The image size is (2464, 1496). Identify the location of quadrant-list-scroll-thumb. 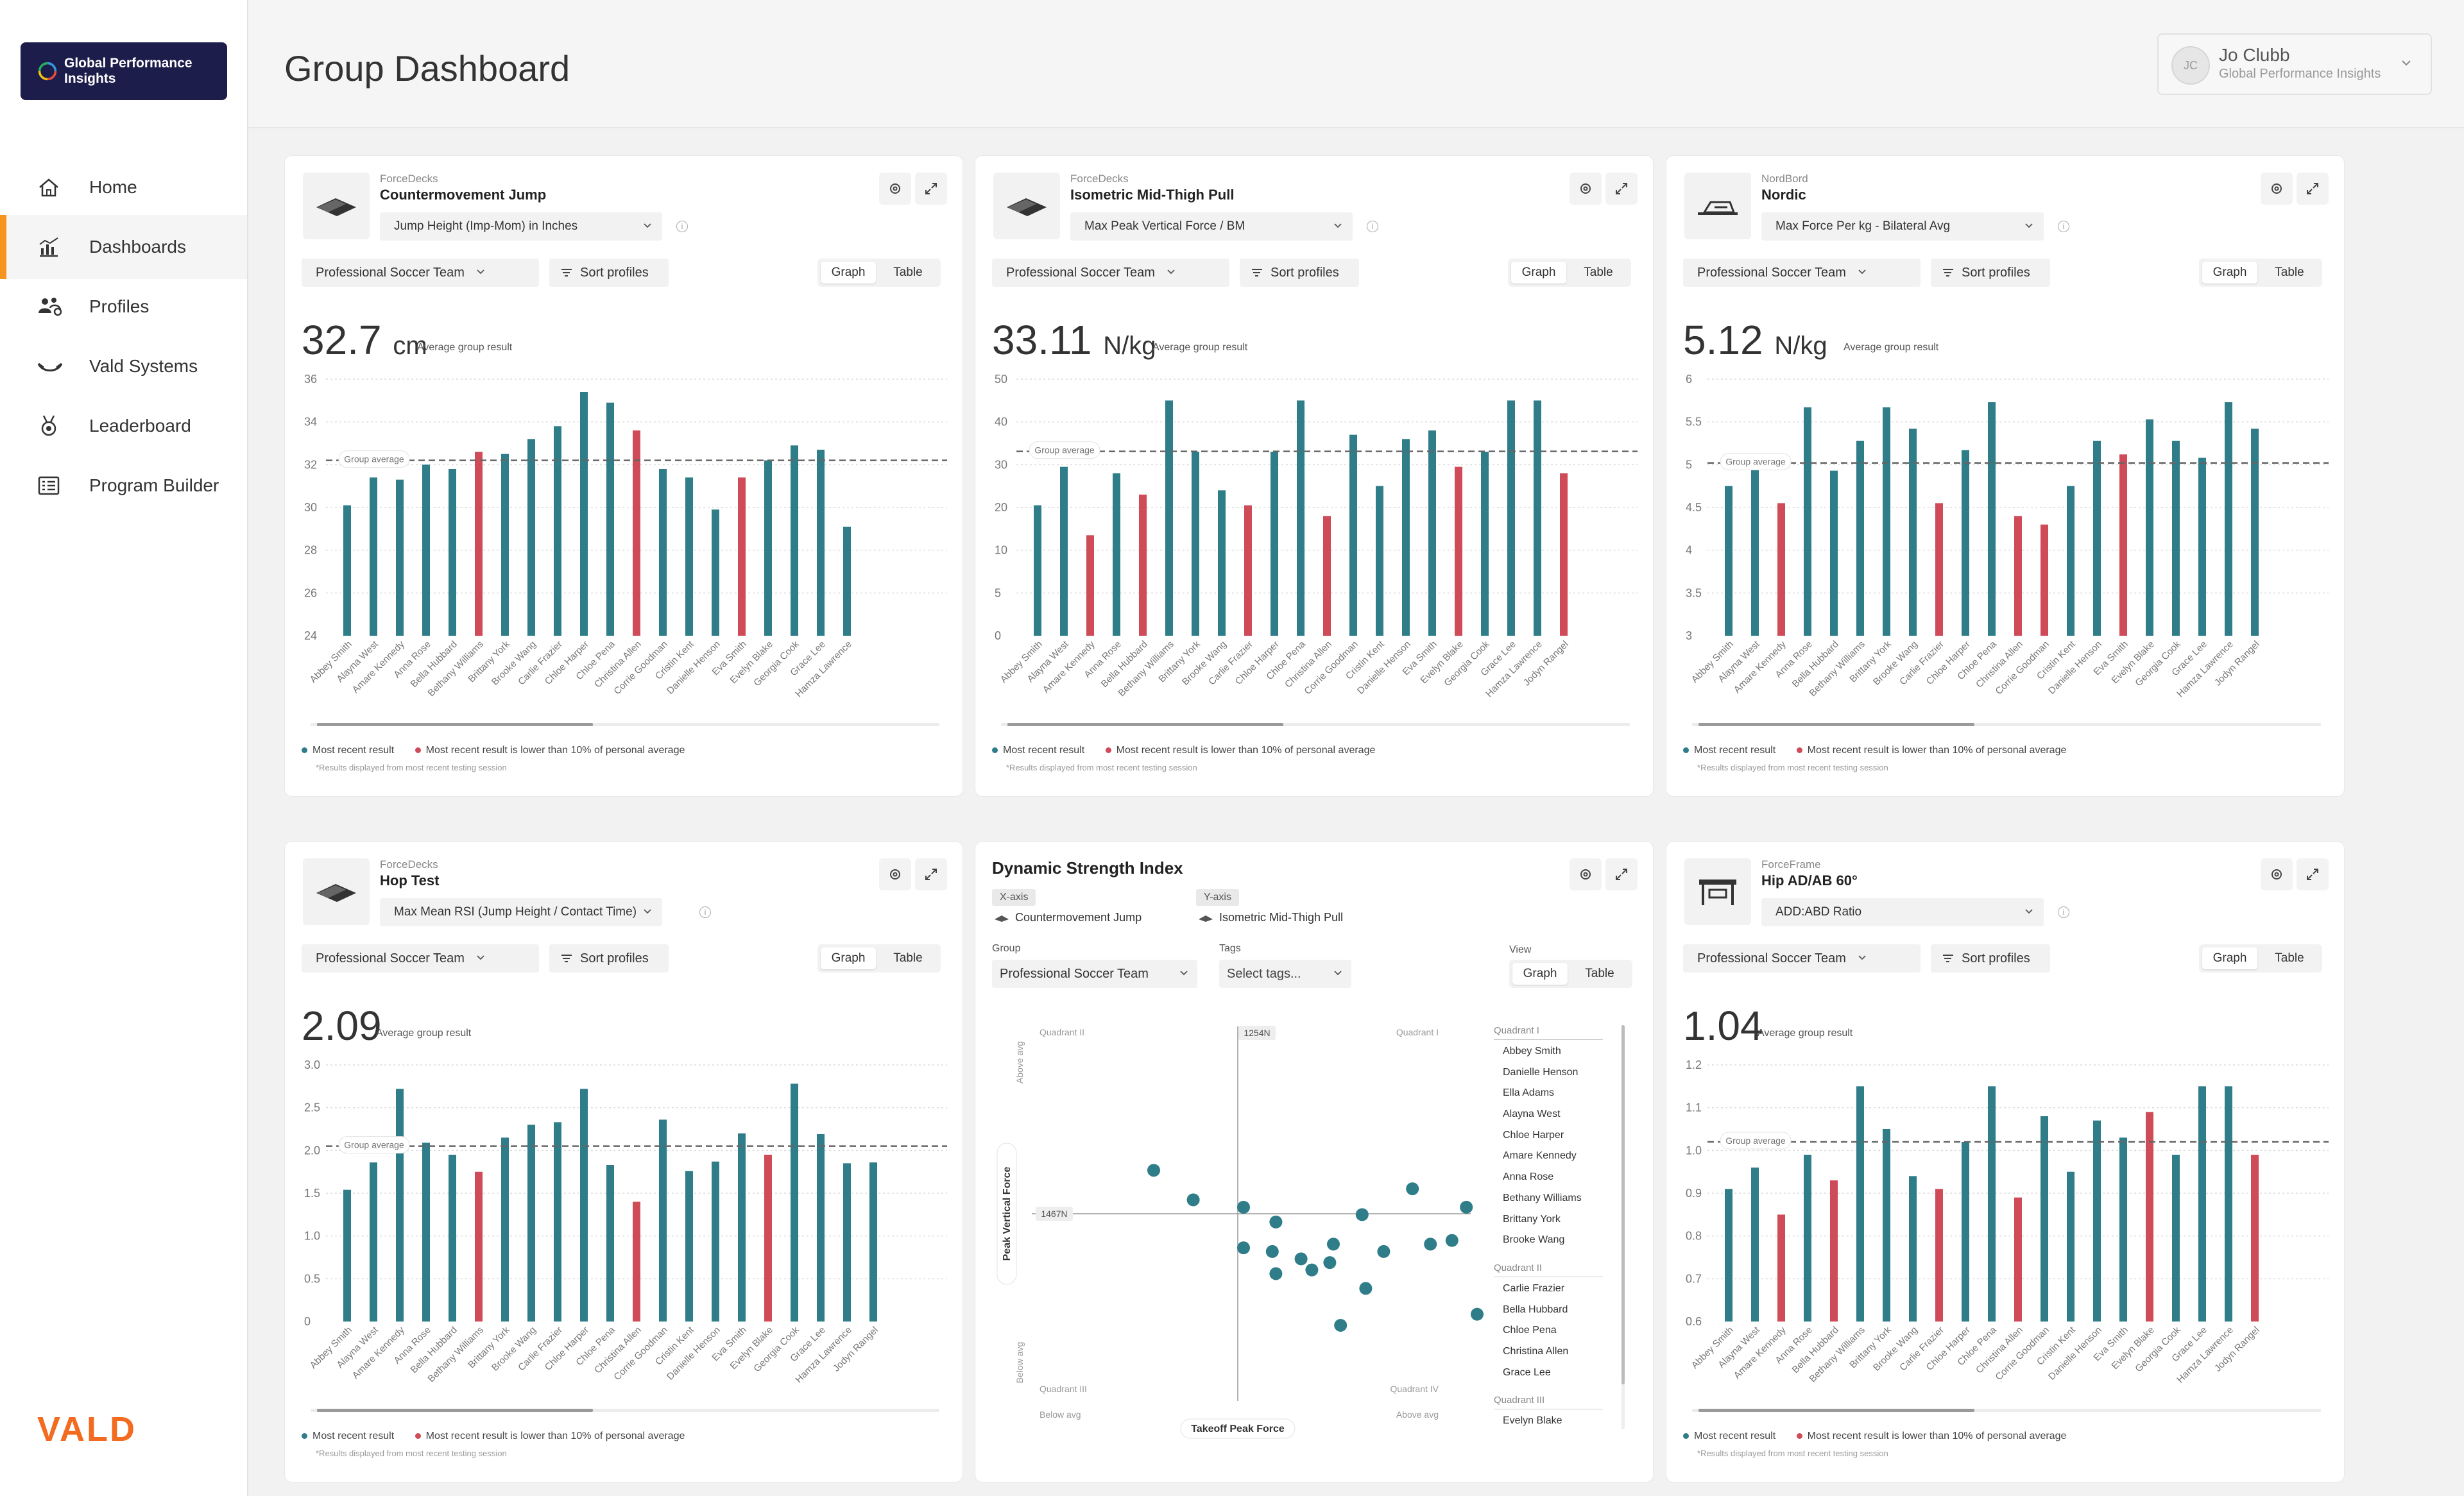
(1623, 1204).